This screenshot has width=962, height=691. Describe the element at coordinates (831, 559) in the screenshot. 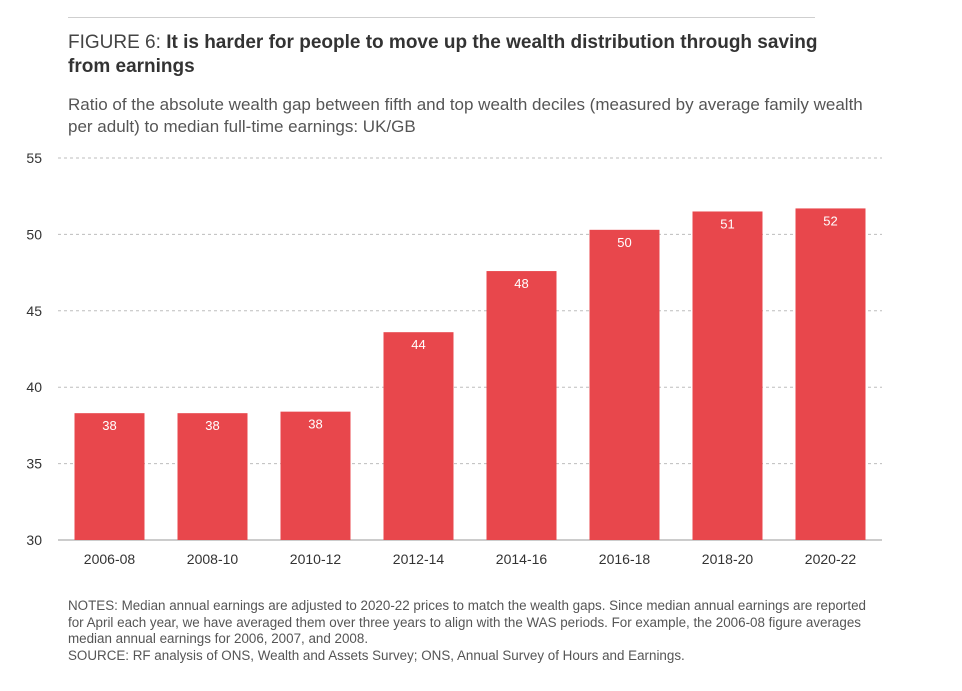

I see `x-tick-label: 2020-22` at that location.